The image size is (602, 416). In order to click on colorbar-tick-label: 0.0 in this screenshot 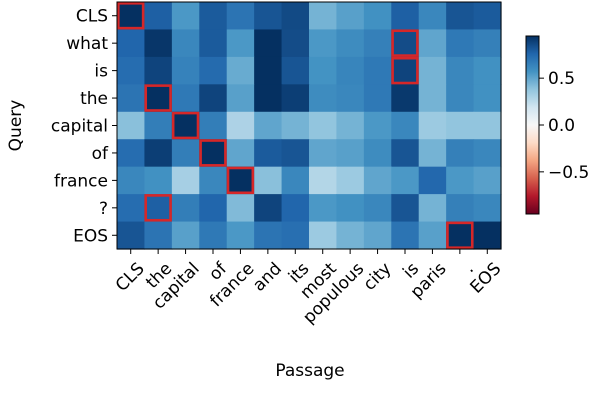, I will do `click(561, 126)`.